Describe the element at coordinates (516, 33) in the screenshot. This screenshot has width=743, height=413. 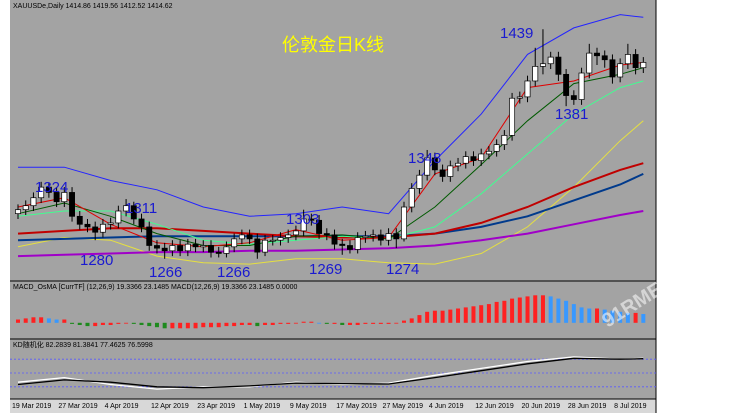
I see `price-annotation: 1439` at that location.